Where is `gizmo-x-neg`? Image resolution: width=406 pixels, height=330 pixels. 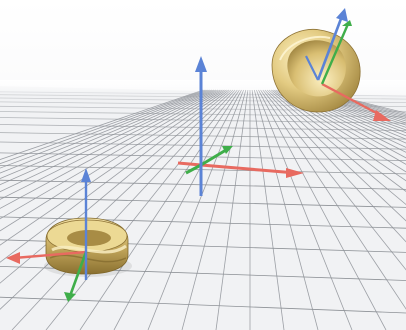 gizmo-x-neg is located at coordinates (189, 164).